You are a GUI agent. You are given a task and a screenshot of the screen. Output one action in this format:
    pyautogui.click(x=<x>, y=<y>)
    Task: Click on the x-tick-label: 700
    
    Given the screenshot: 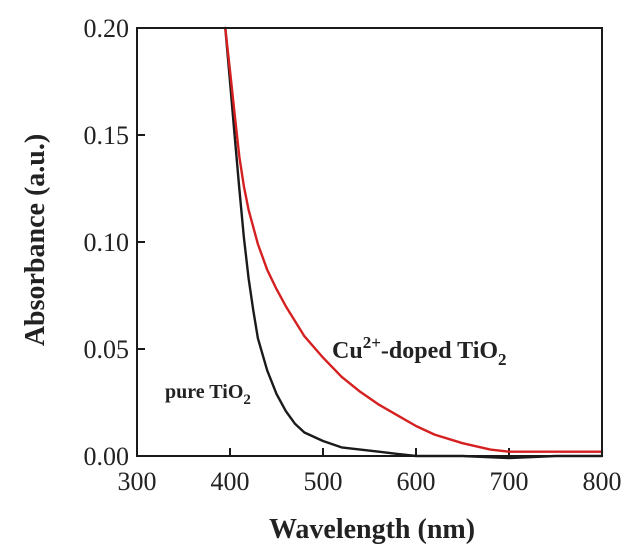 What is the action you would take?
    pyautogui.click(x=509, y=481)
    